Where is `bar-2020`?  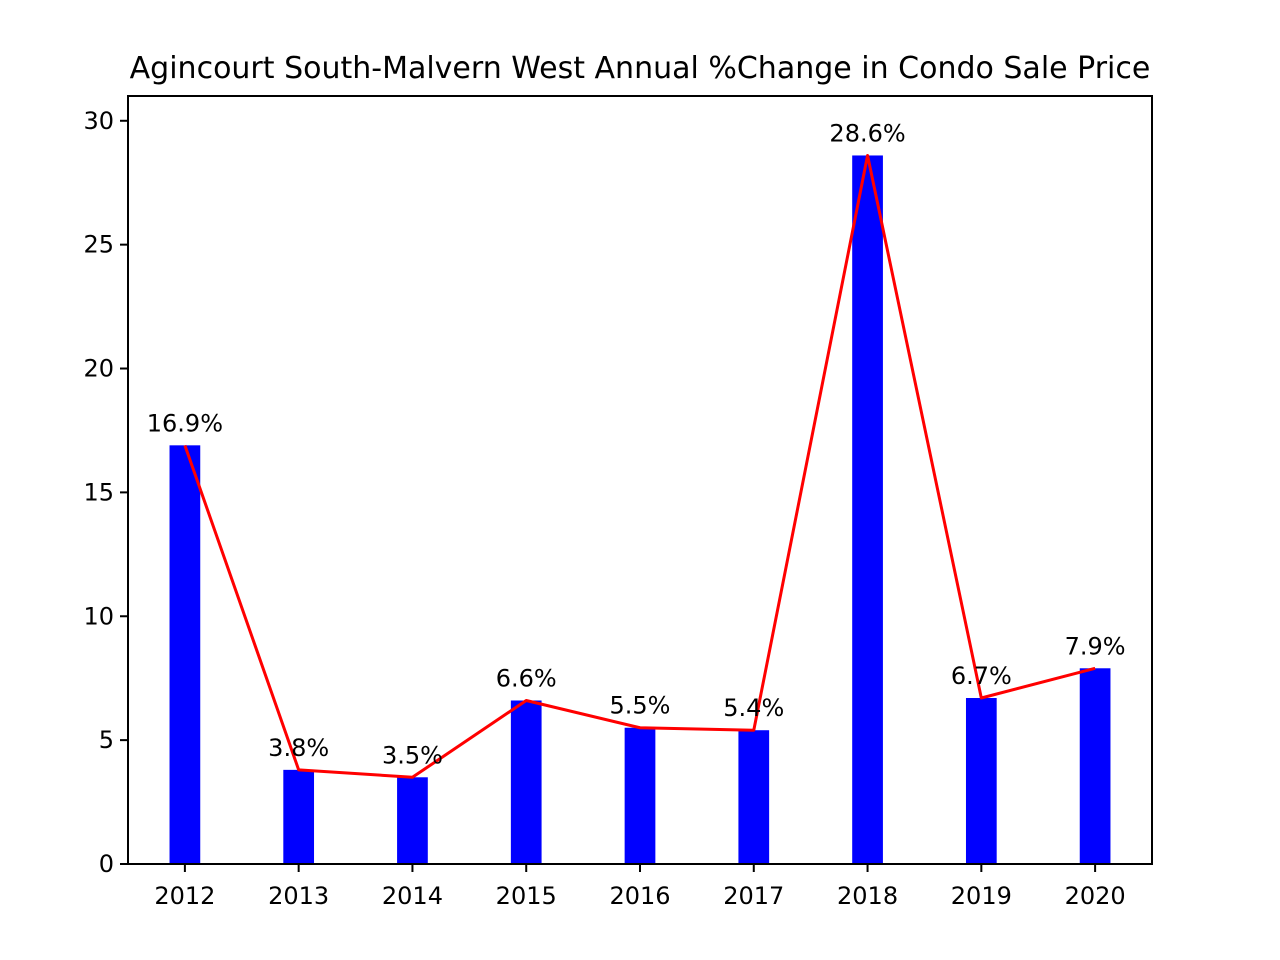
bar-2020 is located at coordinates (1095, 766).